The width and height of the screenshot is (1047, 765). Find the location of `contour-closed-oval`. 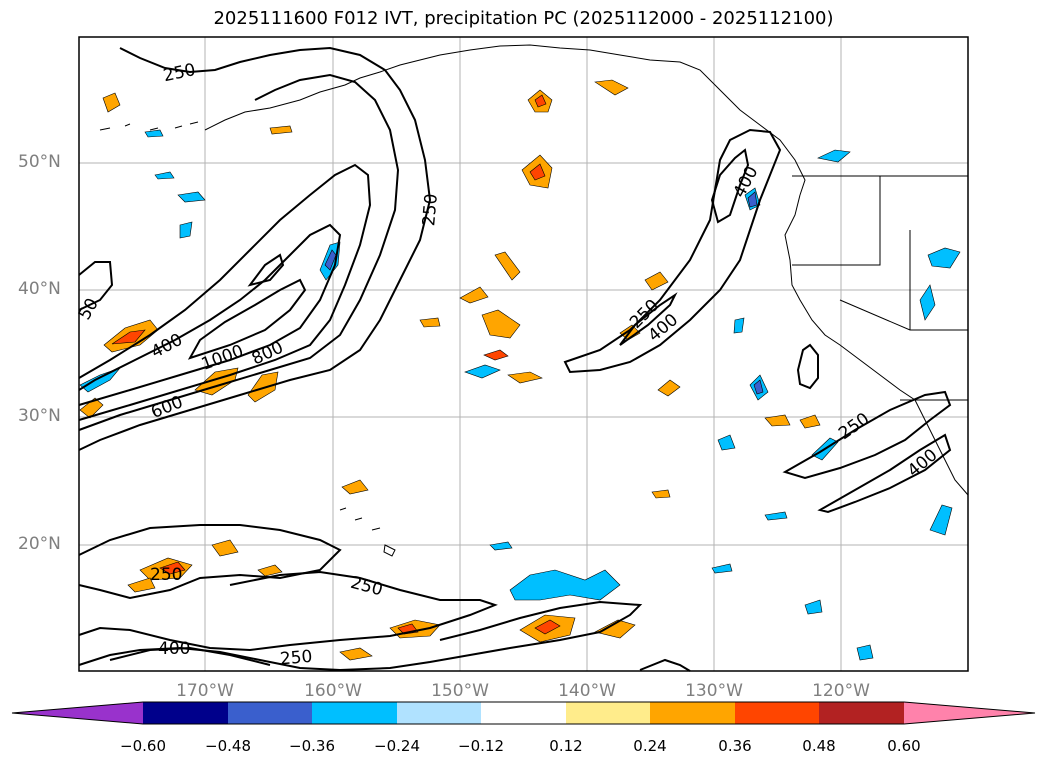

contour-closed-oval is located at coordinates (807, 366).